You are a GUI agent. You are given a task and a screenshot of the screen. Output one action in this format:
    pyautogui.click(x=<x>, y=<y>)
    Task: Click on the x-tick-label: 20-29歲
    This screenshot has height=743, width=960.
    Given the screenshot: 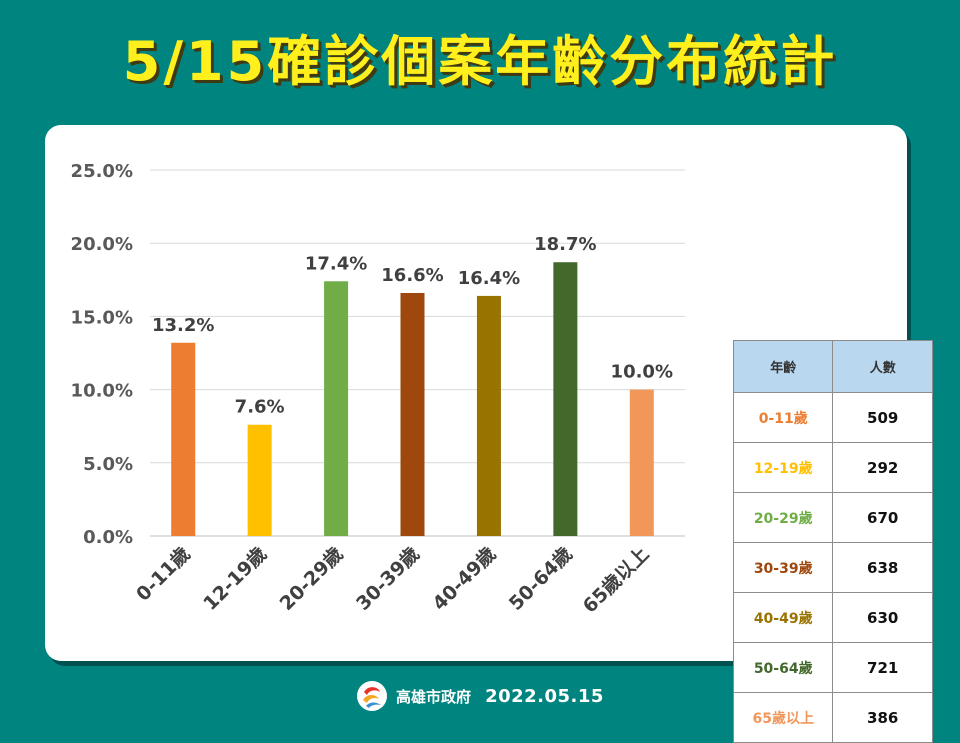 What is the action you would take?
    pyautogui.click(x=311, y=578)
    